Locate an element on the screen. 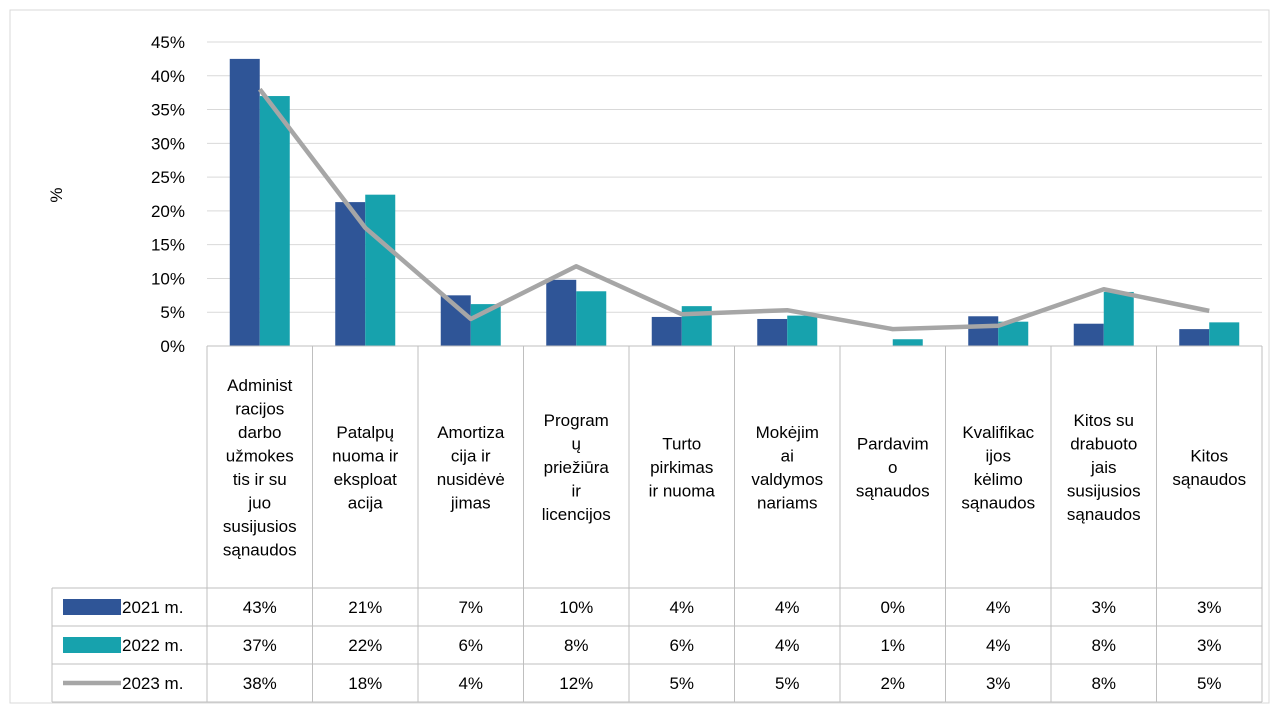  x-tick-label-line: Kvalifikac is located at coordinates (998, 432).